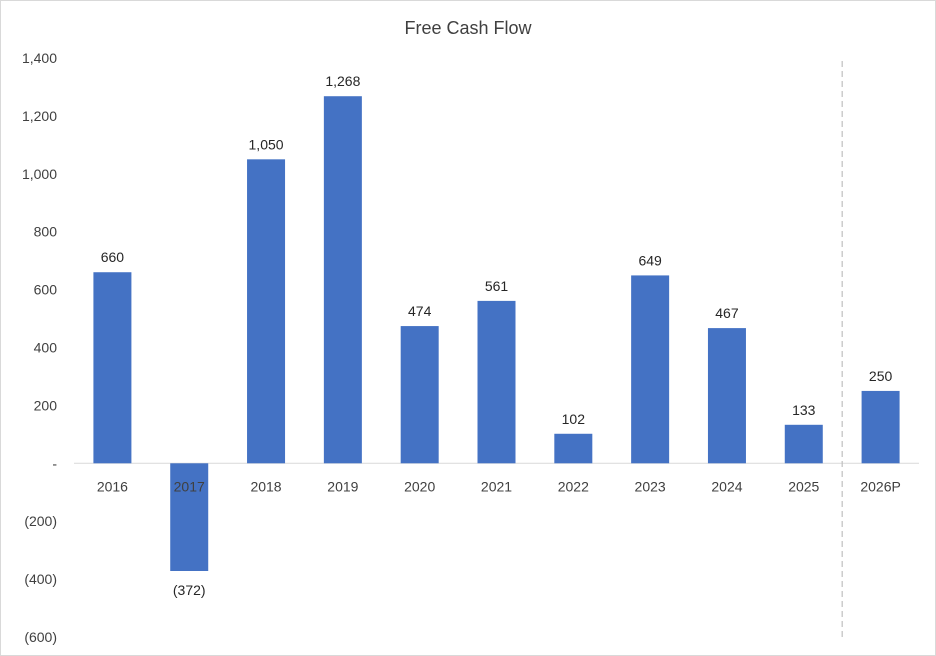 The width and height of the screenshot is (936, 656). I want to click on data-label: 133, so click(804, 410).